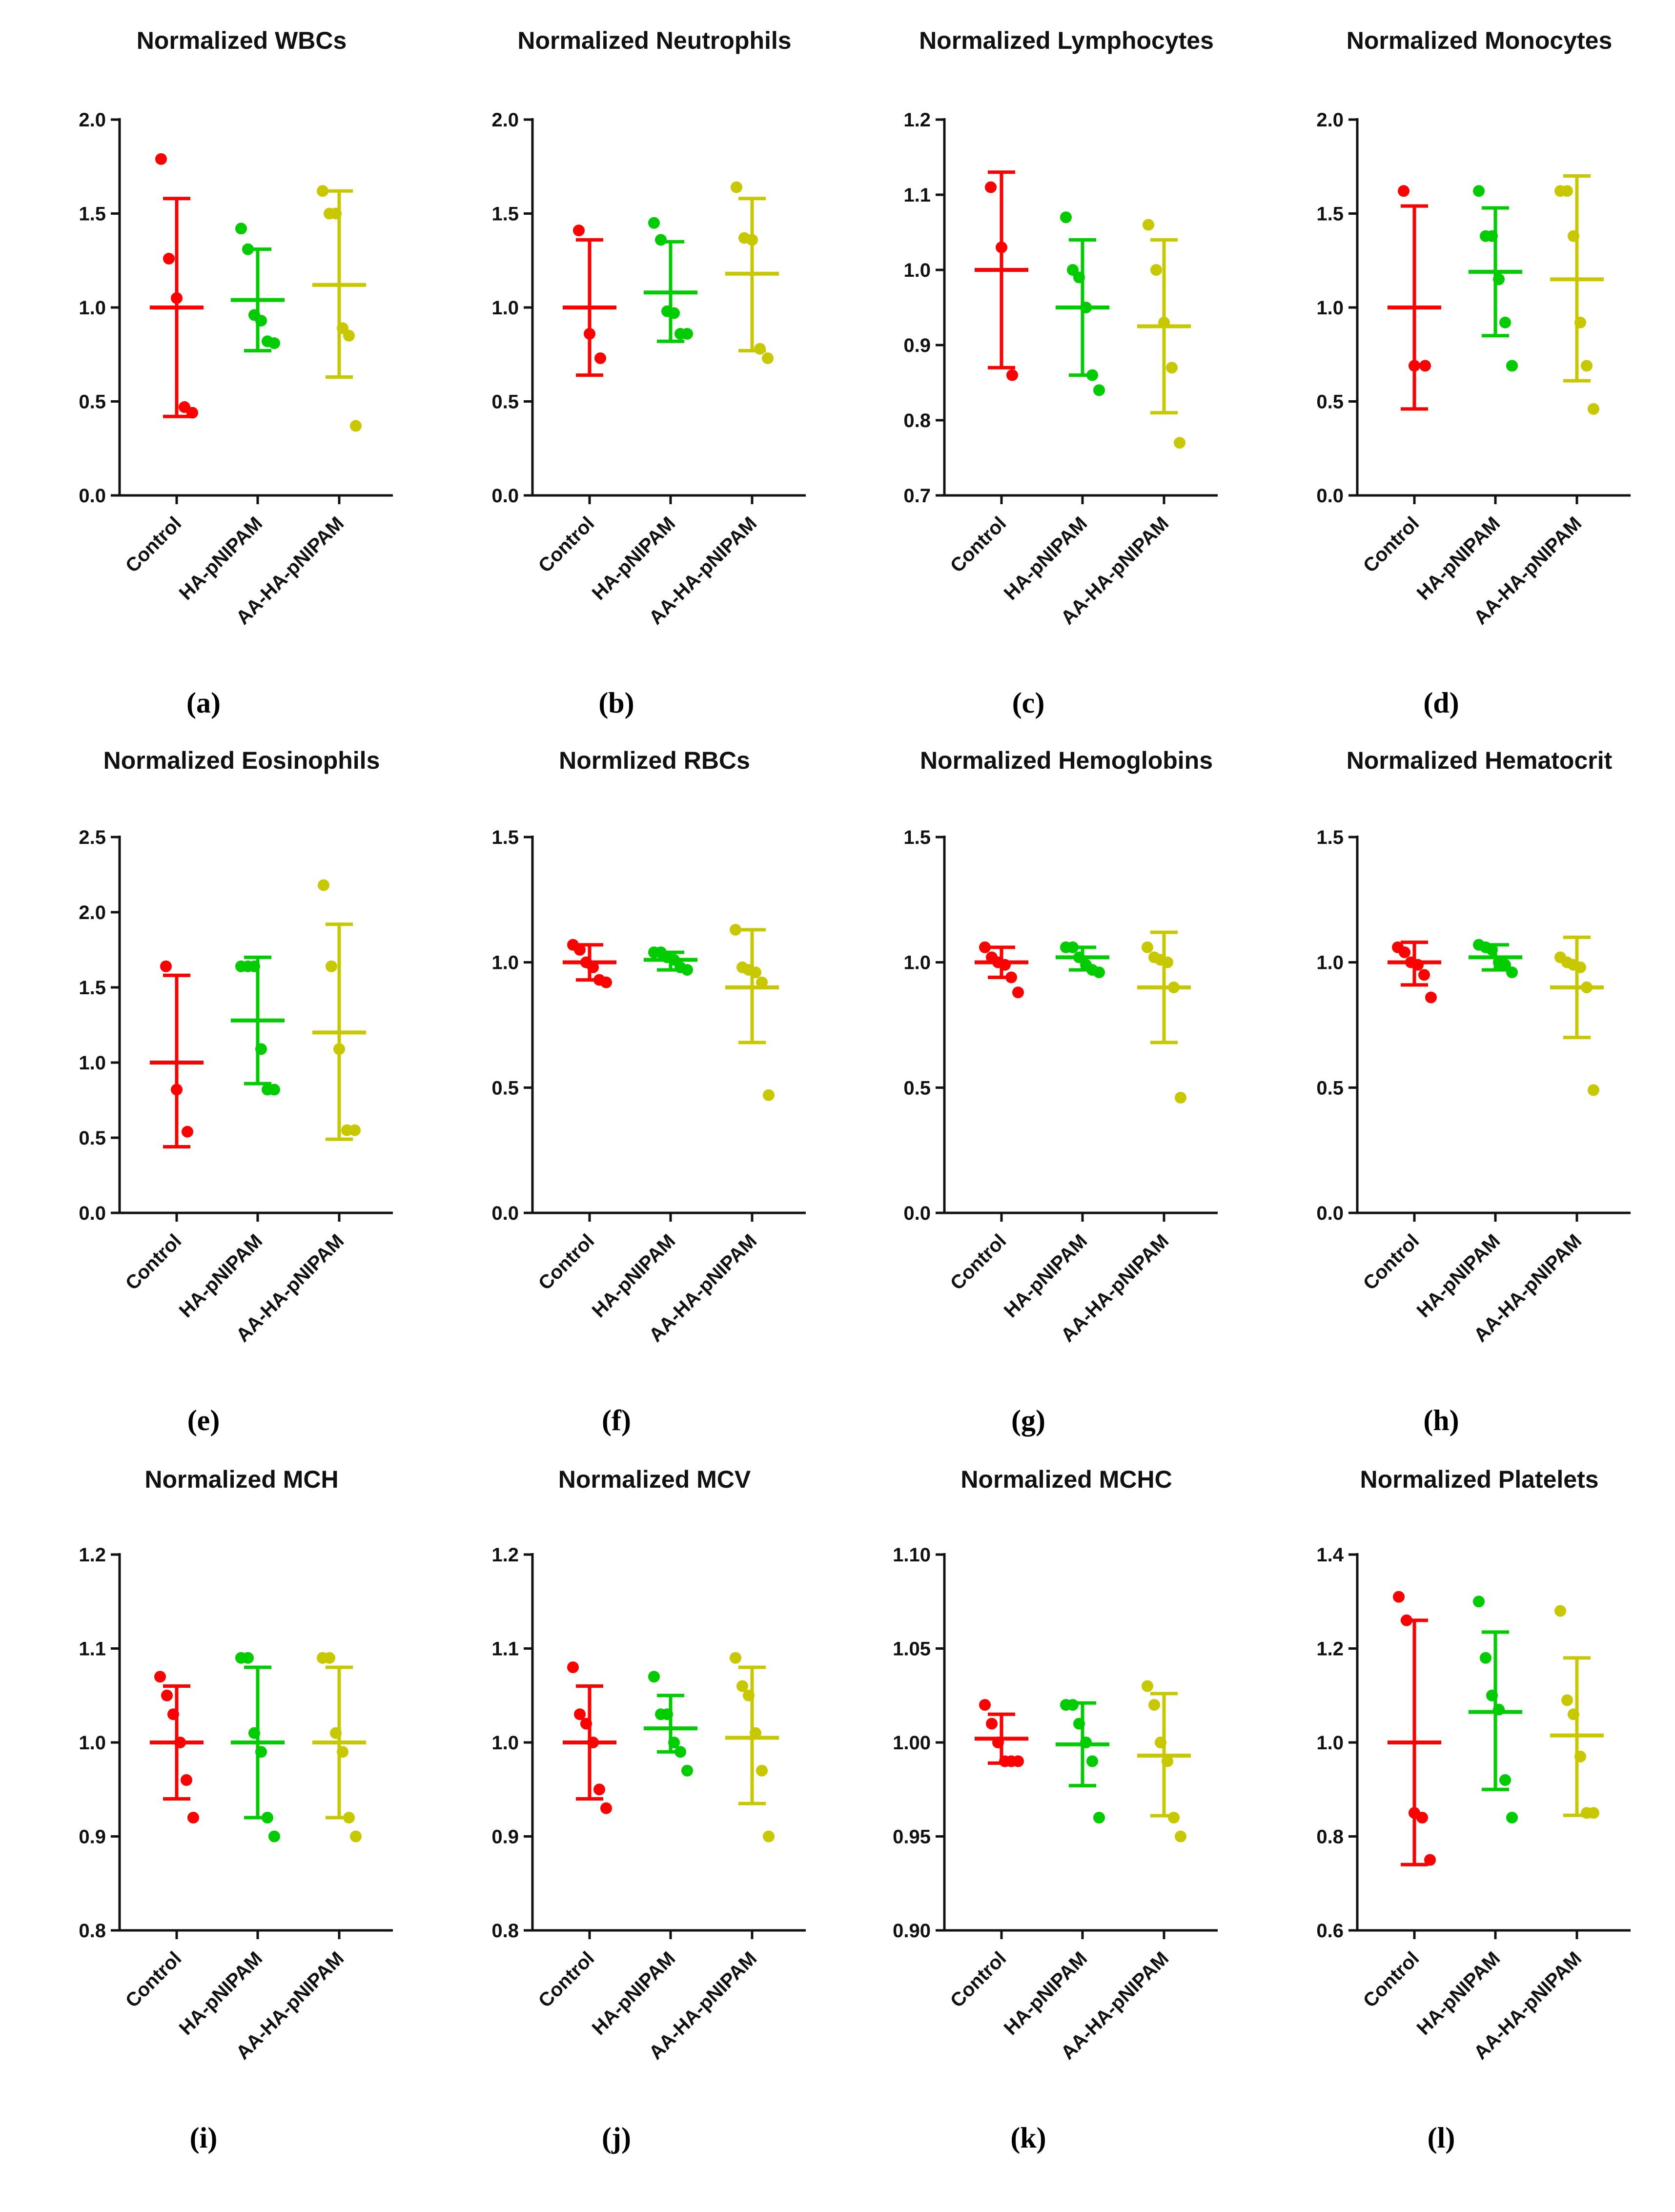  Describe the element at coordinates (912, 1931) in the screenshot. I see `y-tick-label: 0.90` at that location.